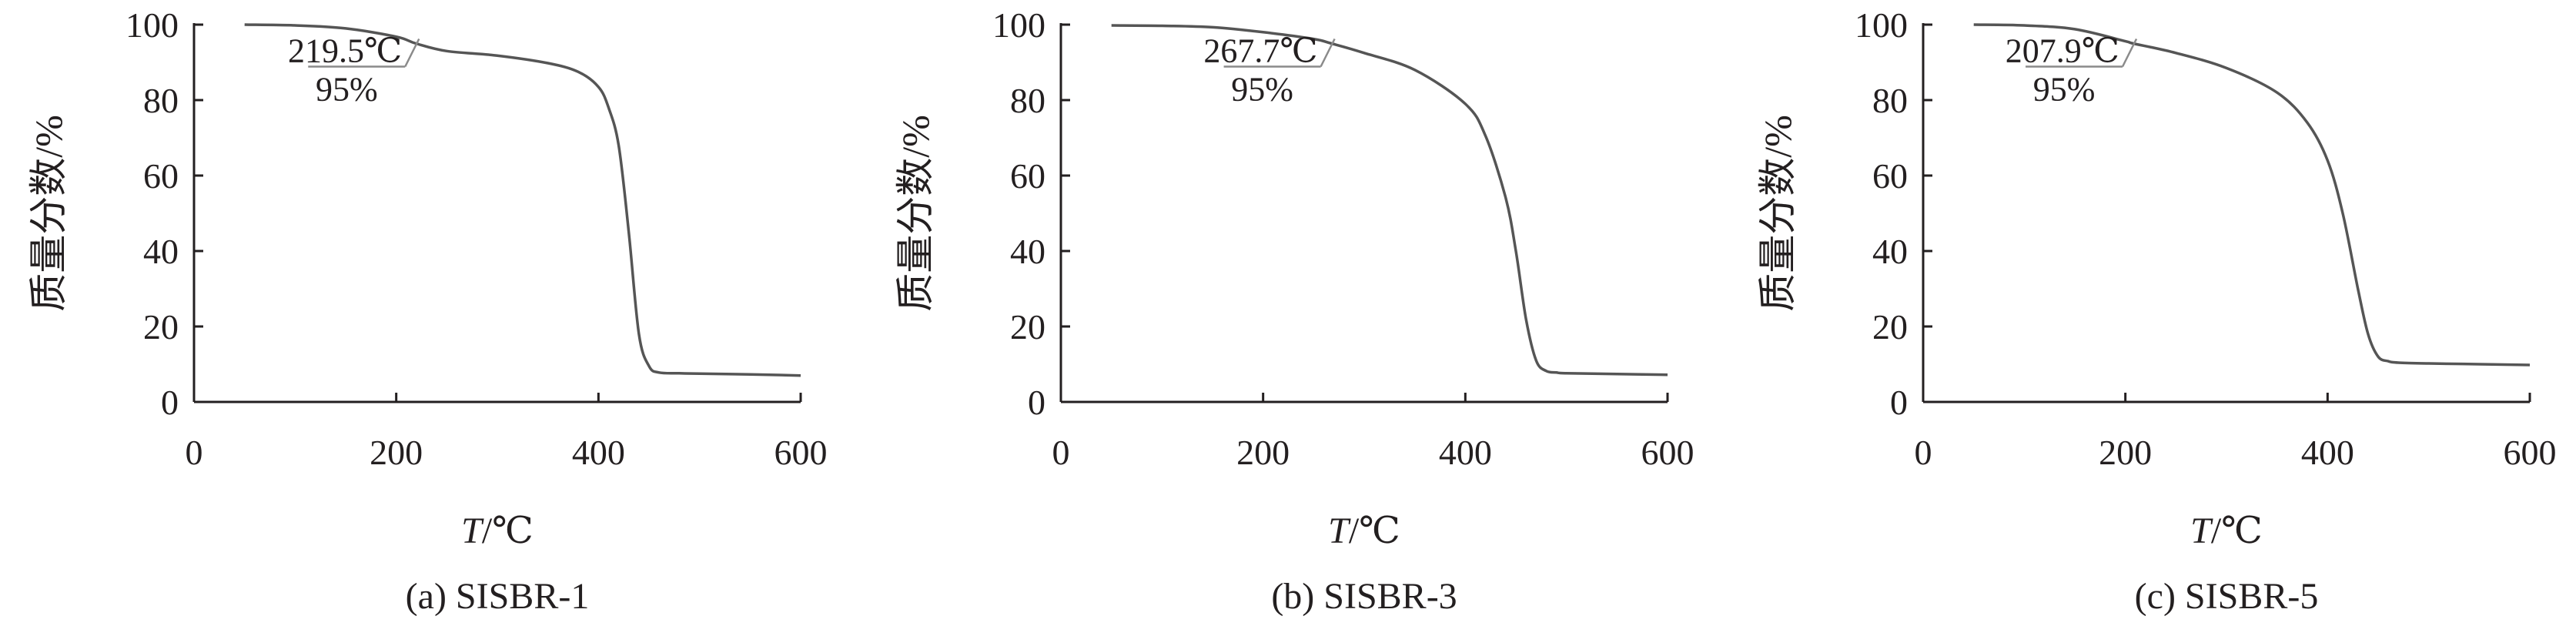  I want to click on annotation-temperature: 267.7℃, so click(1260, 51).